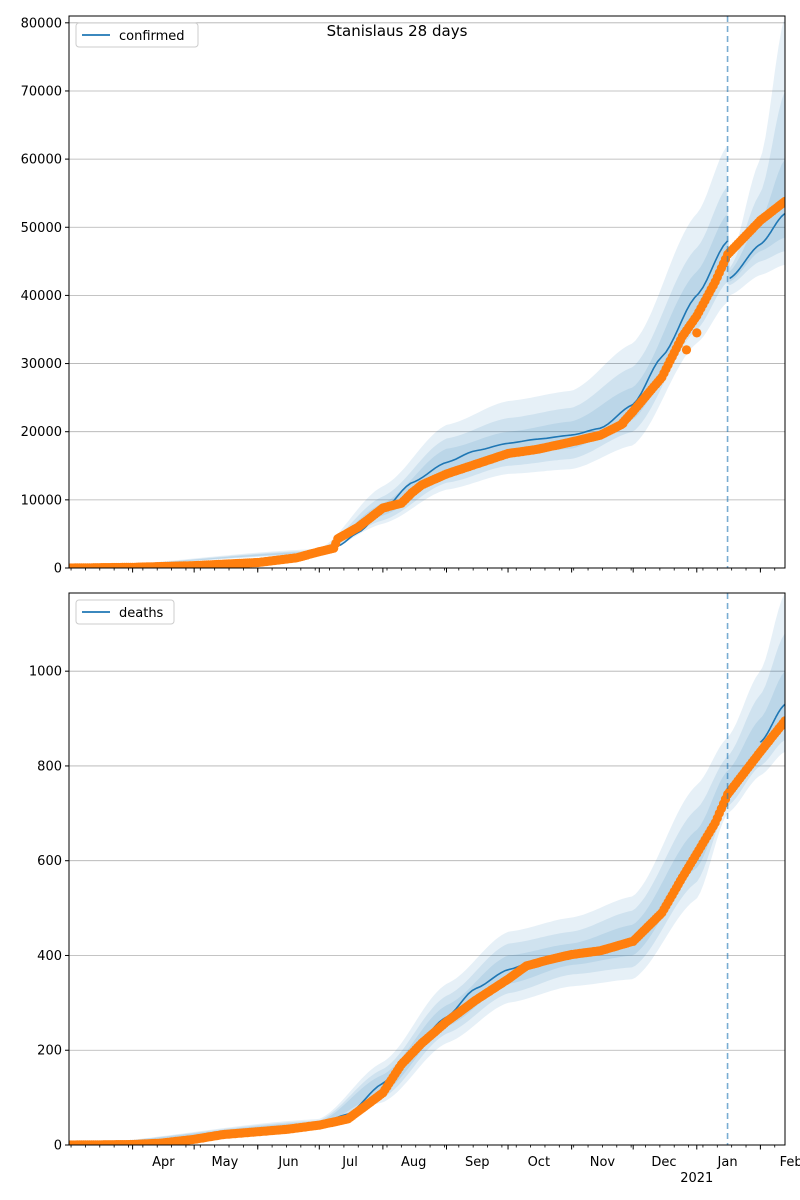  Describe the element at coordinates (790, 1162) in the screenshot. I see `x-tick-label: Feb` at that location.